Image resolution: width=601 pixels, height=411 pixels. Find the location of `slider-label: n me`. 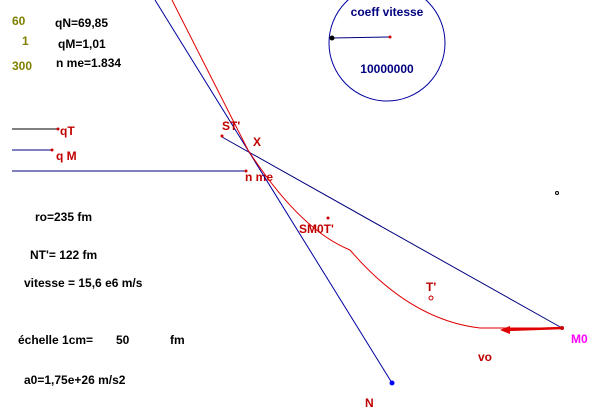

slider-label: n me is located at coordinates (259, 177).